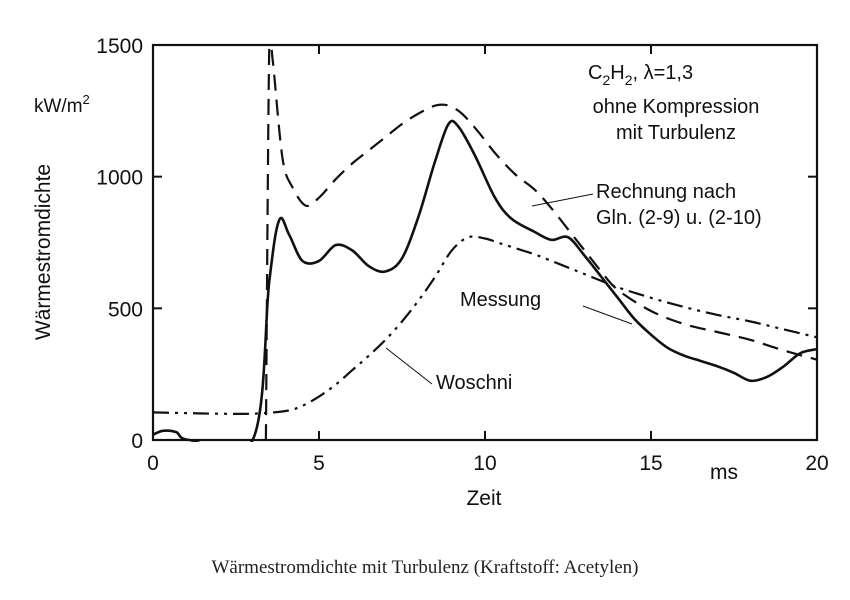  Describe the element at coordinates (484, 463) in the screenshot. I see `x-tick-label: 10` at that location.